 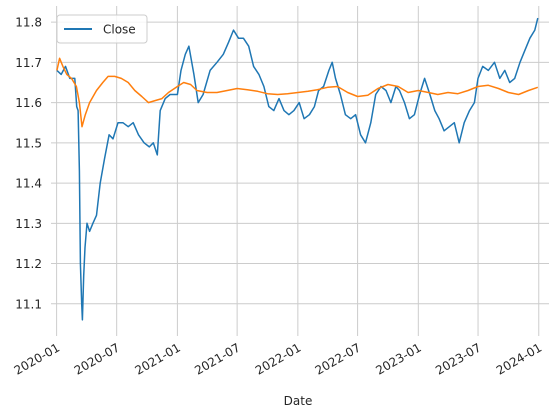 What do you see at coordinates (28, 224) in the screenshot?
I see `y-tick-label: 11.3` at bounding box center [28, 224].